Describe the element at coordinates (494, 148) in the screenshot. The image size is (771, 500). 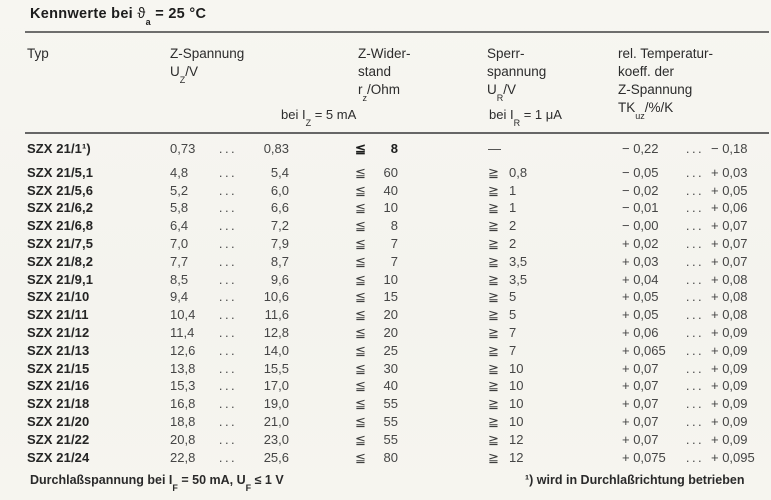
I see `gte-symbol: —` at that location.